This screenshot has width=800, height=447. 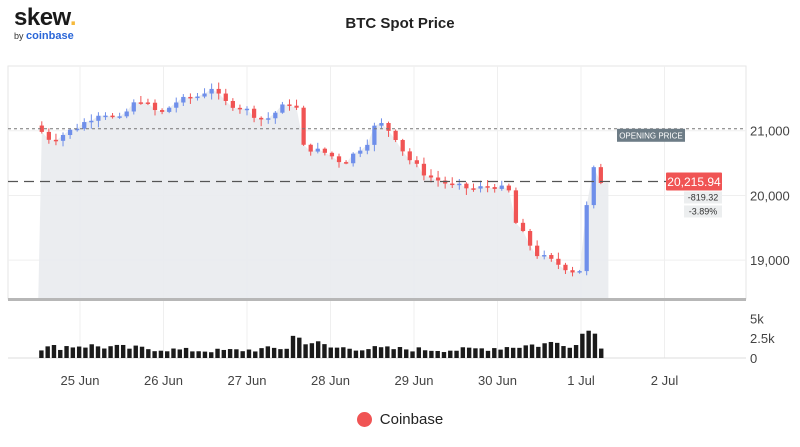 I want to click on x-tick-label: 30 Jun, so click(x=497, y=380).